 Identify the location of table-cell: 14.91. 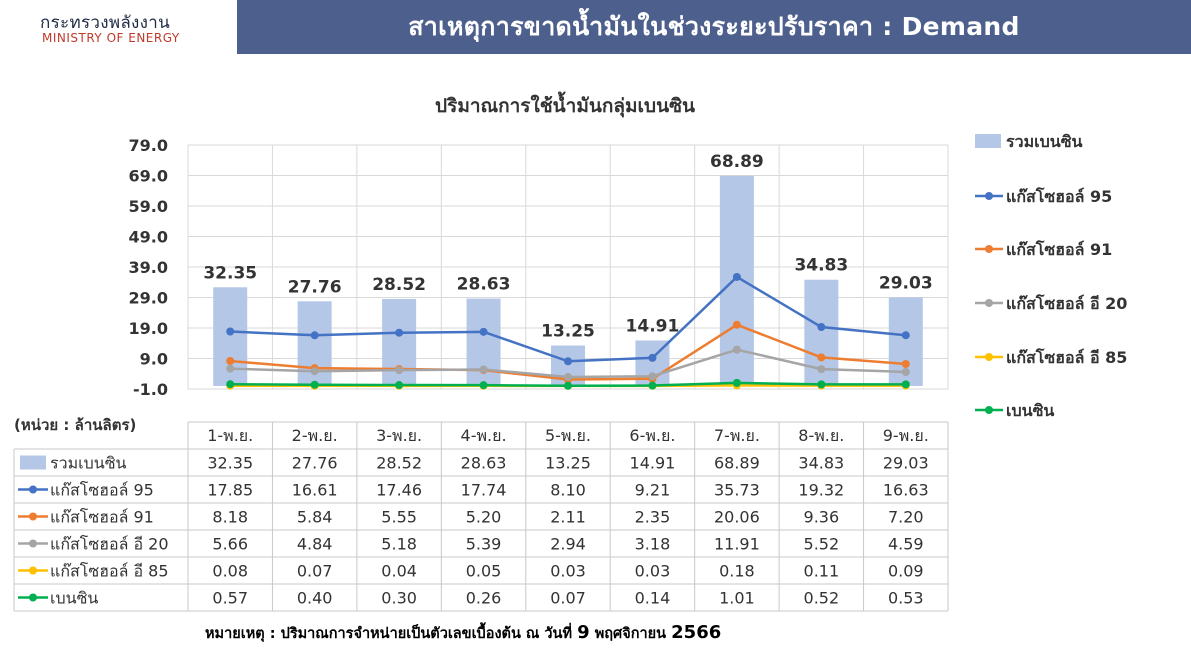
(653, 463).